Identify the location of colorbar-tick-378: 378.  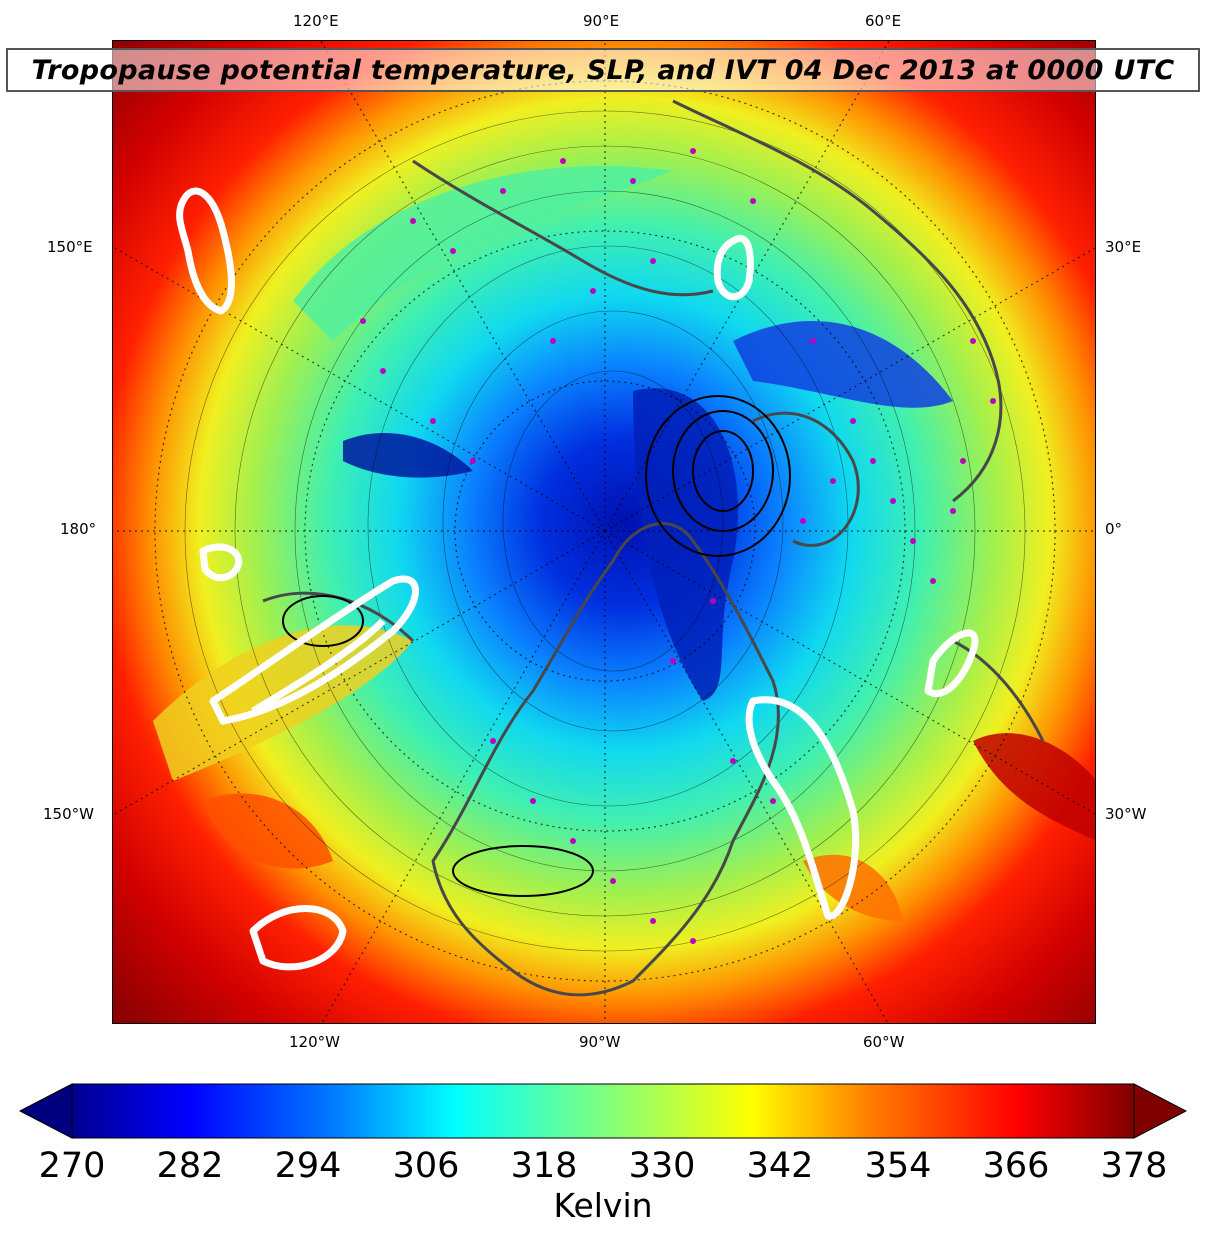
(1134, 1166).